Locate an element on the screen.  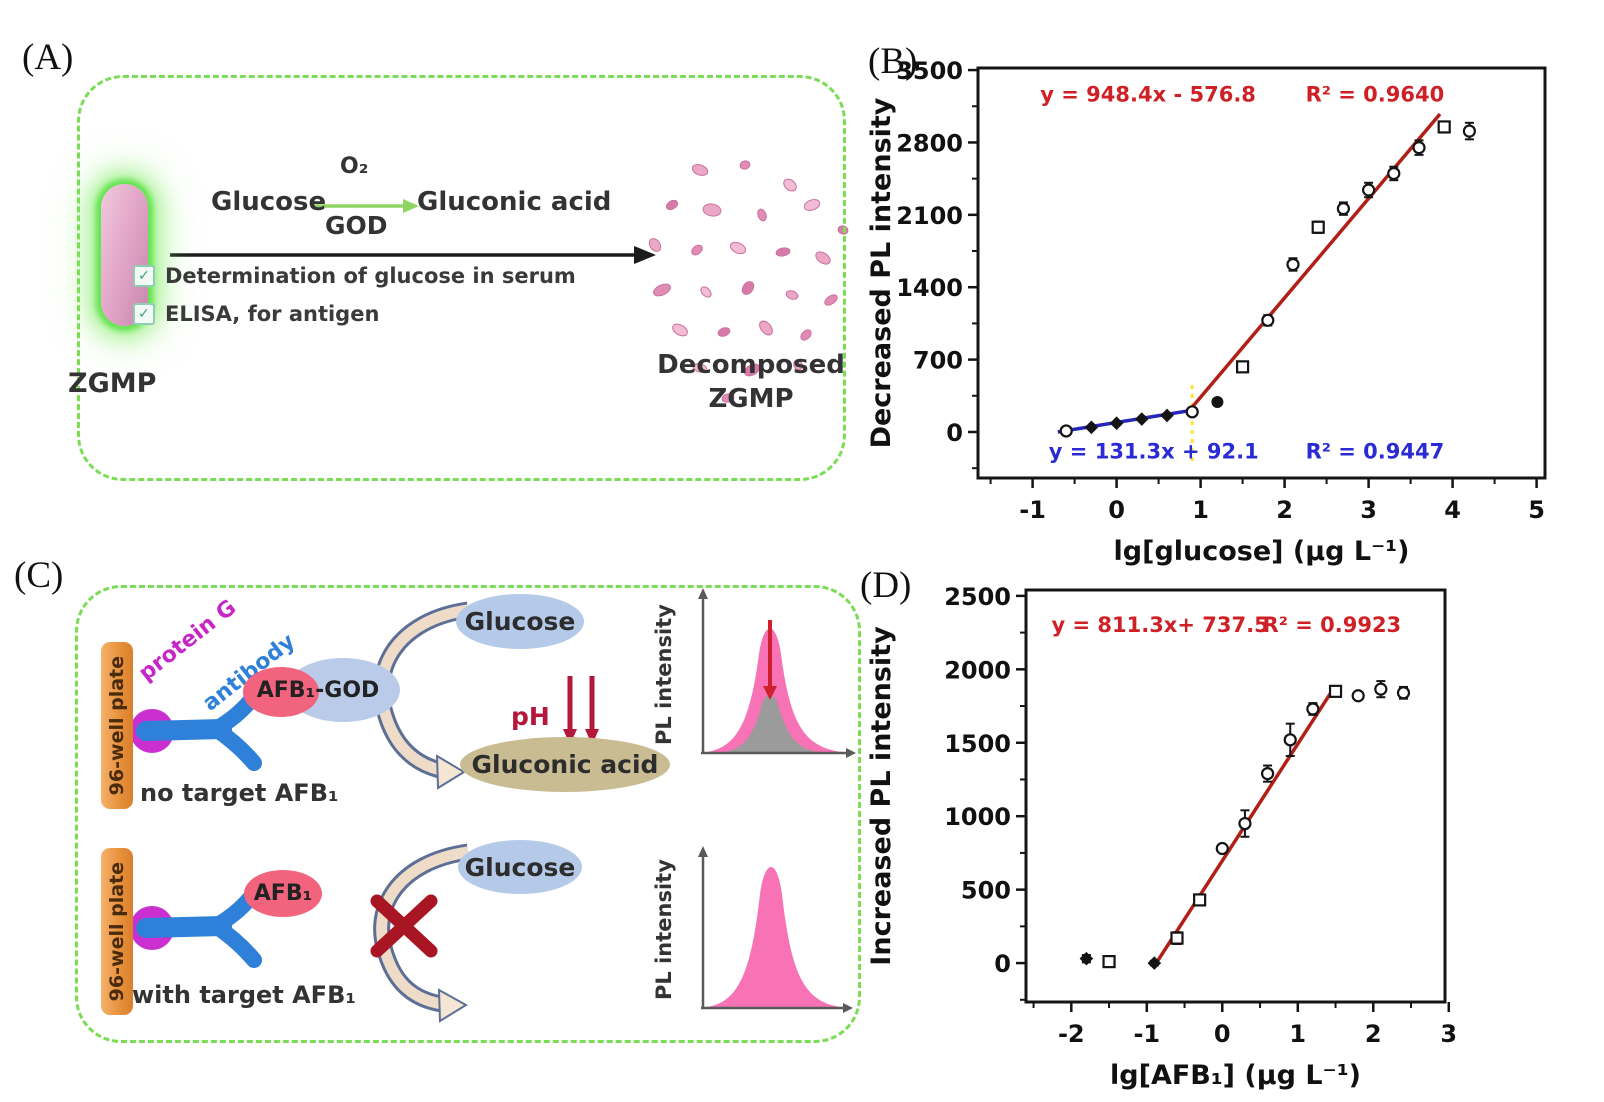
checklist-item: ✓ Determination of glucose in serum is located at coordinates (354, 276).